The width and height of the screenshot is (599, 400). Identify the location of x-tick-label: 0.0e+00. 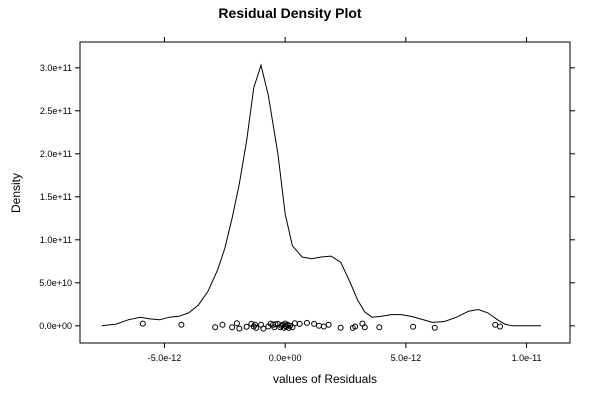
(285, 358).